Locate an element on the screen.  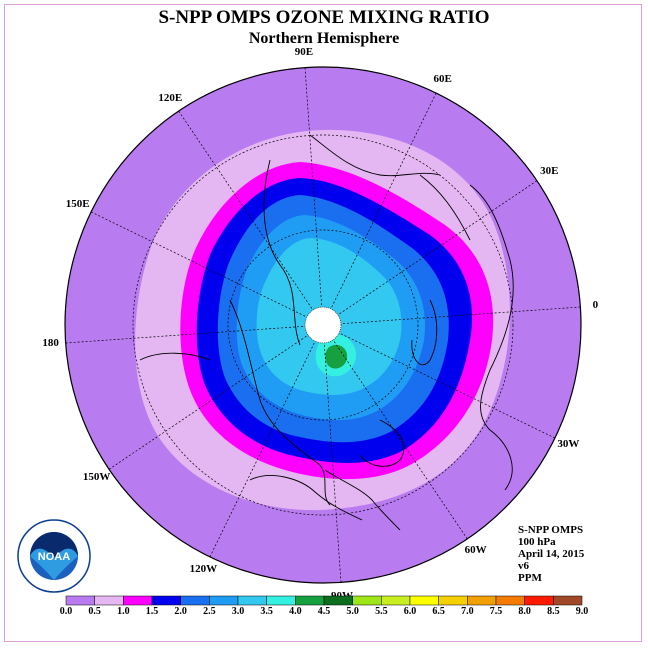
longitude-label: 90W is located at coordinates (342, 596).